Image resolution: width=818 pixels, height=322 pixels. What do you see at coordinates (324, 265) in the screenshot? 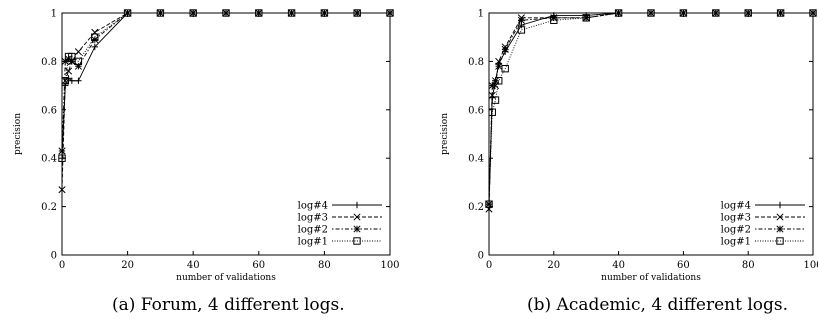
I see `x-tick-label: 80` at bounding box center [324, 265].